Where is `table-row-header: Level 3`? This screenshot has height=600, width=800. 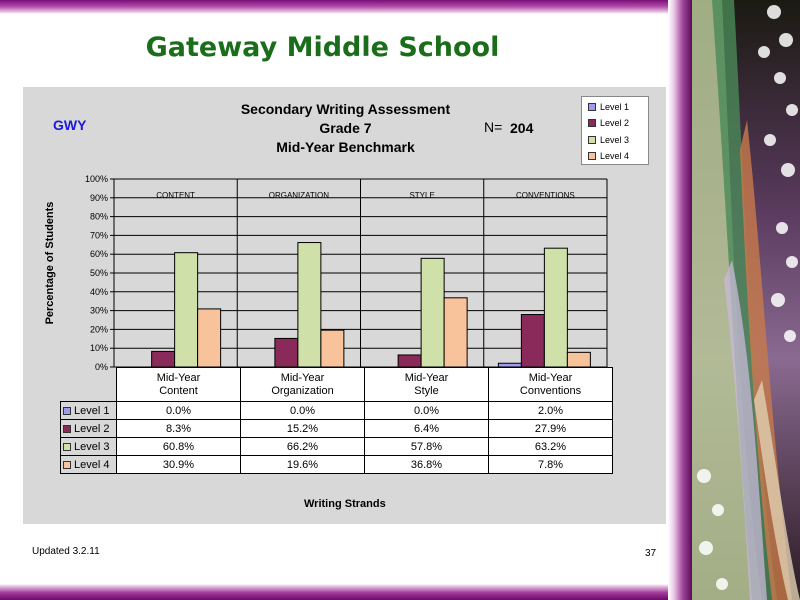
table-row-header: Level 3 is located at coordinates (88, 446).